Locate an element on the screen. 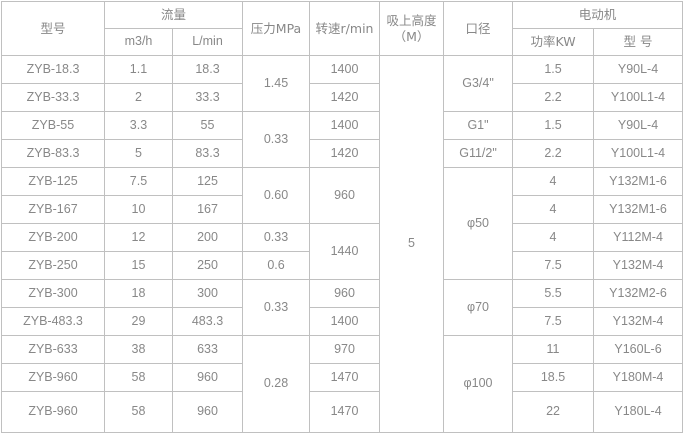 The width and height of the screenshot is (683, 433). header-pressure: 压力MPa is located at coordinates (276, 28).